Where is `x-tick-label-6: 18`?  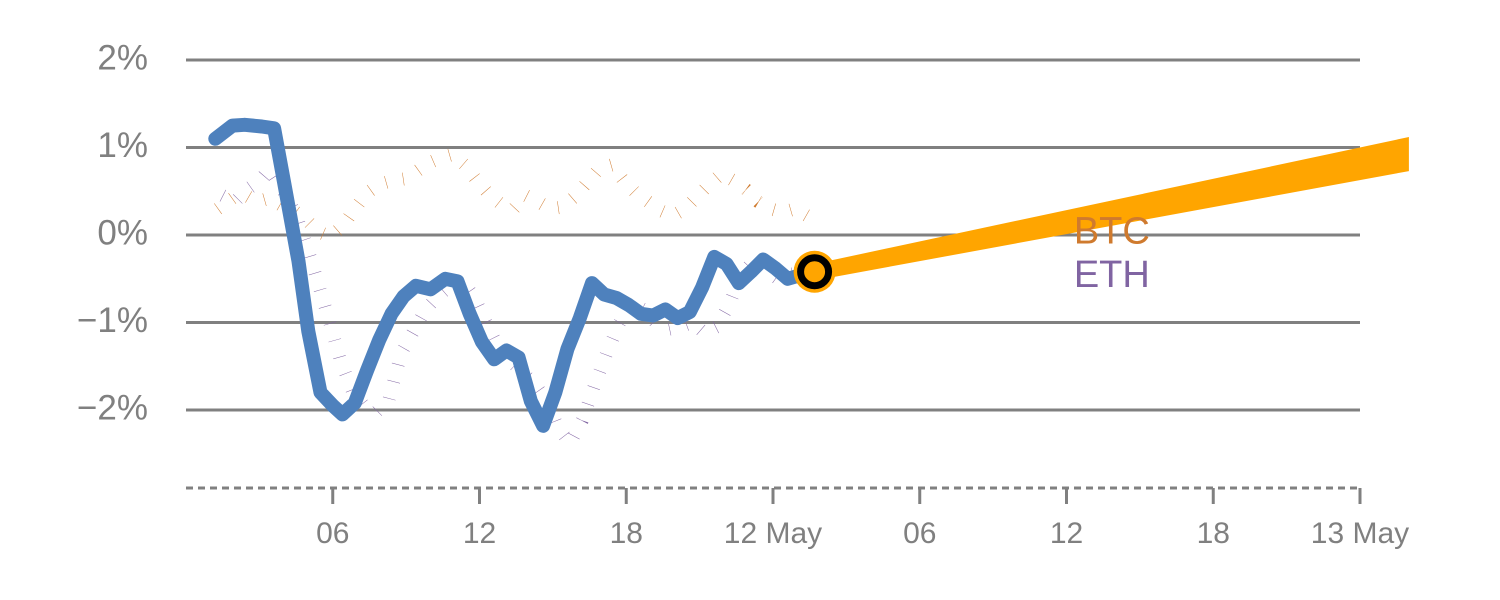 x-tick-label-6: 18 is located at coordinates (1213, 533).